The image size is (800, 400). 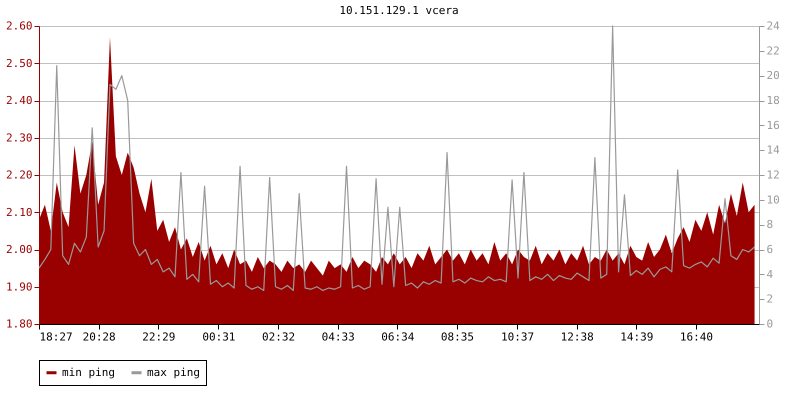 I want to click on y2-tick-label: 0, so click(x=770, y=324).